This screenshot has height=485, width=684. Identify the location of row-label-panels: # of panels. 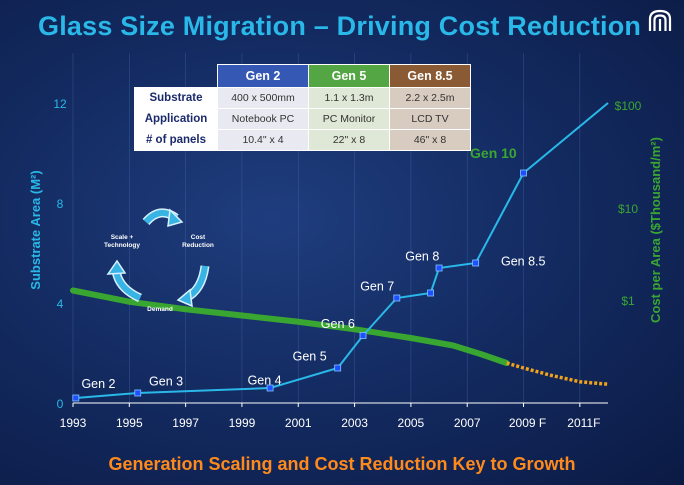
(176, 140).